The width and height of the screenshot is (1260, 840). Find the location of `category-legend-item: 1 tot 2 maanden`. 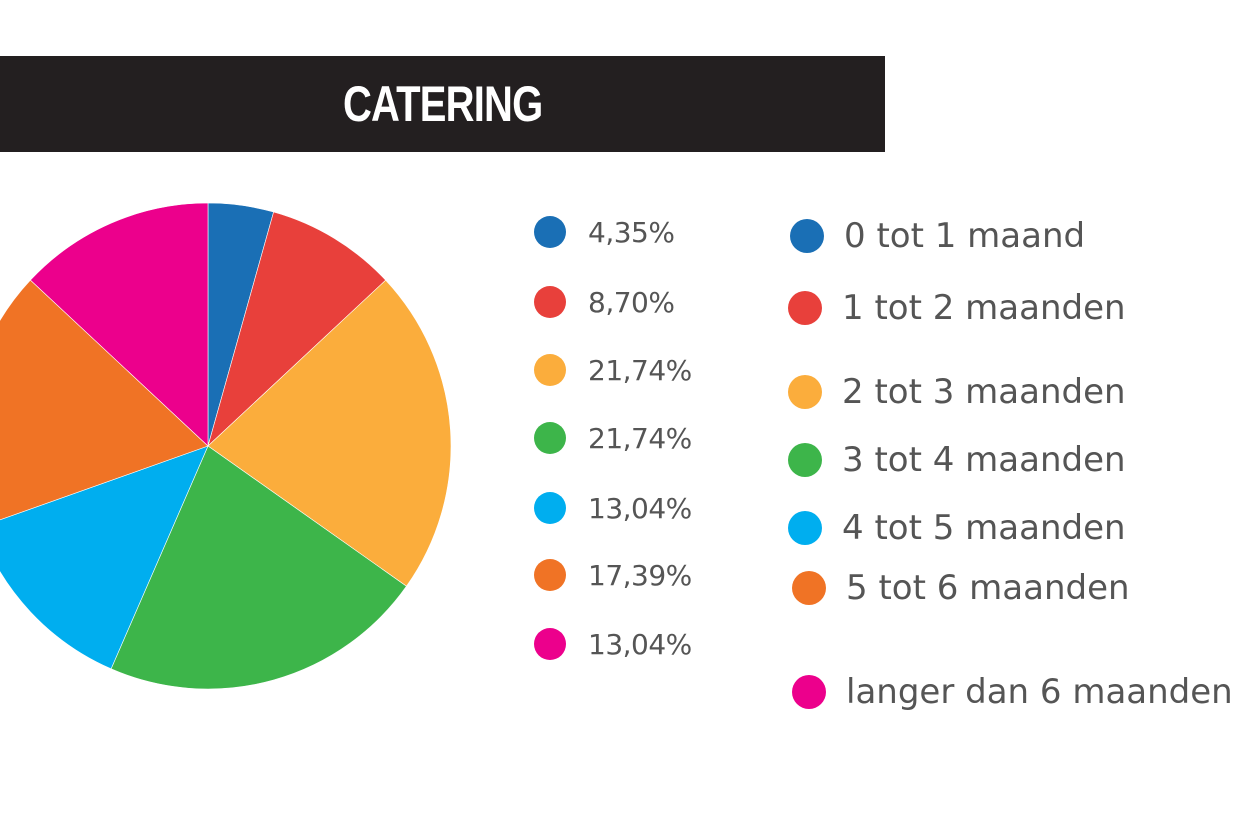

category-legend-item: 1 tot 2 maanden is located at coordinates (957, 308).